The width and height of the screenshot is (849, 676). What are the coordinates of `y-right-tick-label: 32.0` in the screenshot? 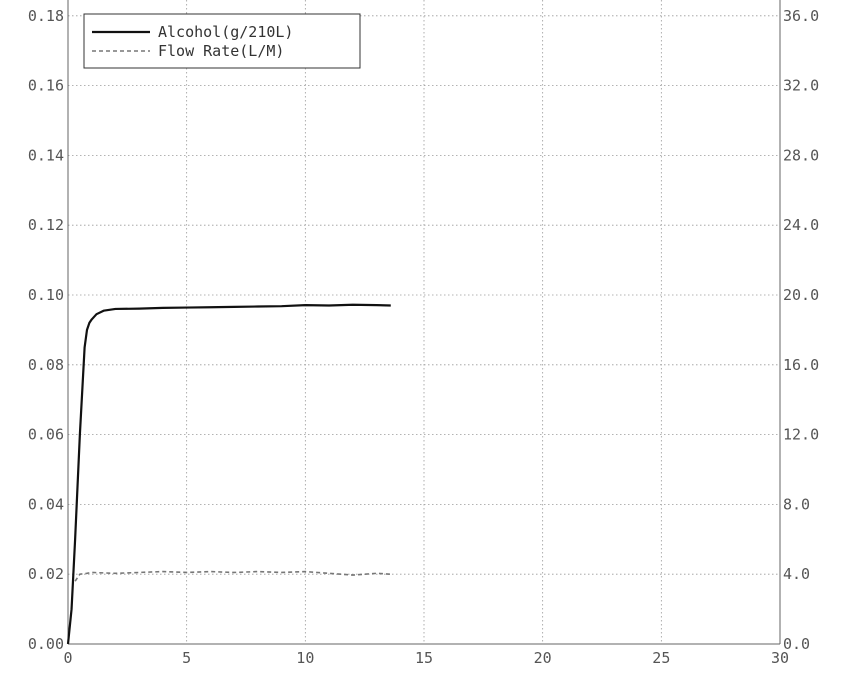 It's located at (801, 86).